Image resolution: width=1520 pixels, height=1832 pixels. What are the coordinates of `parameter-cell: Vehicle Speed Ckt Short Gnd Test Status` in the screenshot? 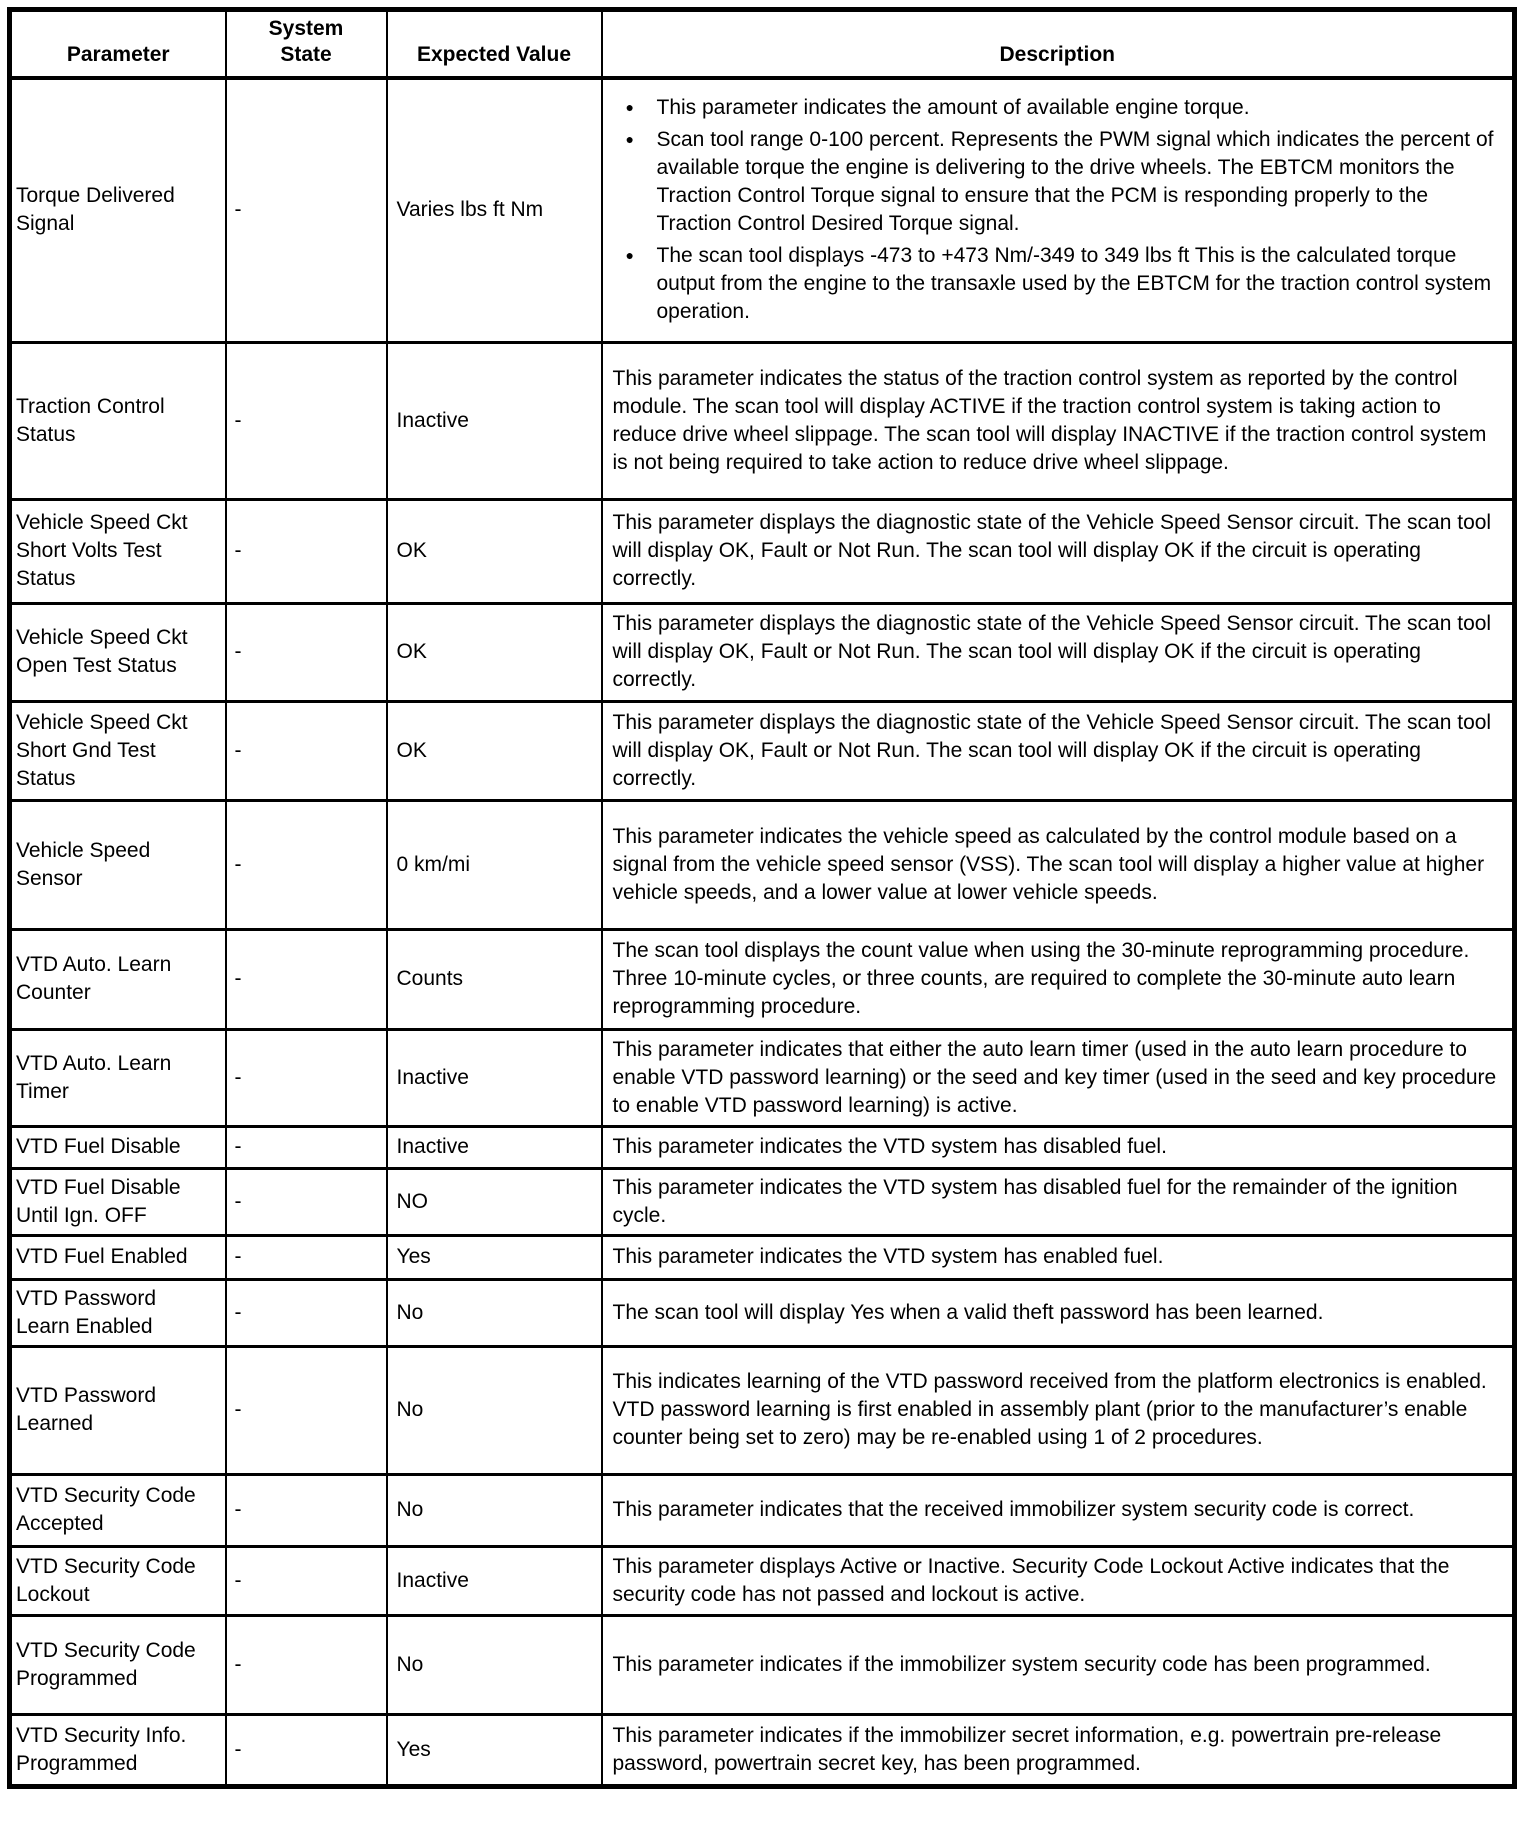 It's located at (117, 750).